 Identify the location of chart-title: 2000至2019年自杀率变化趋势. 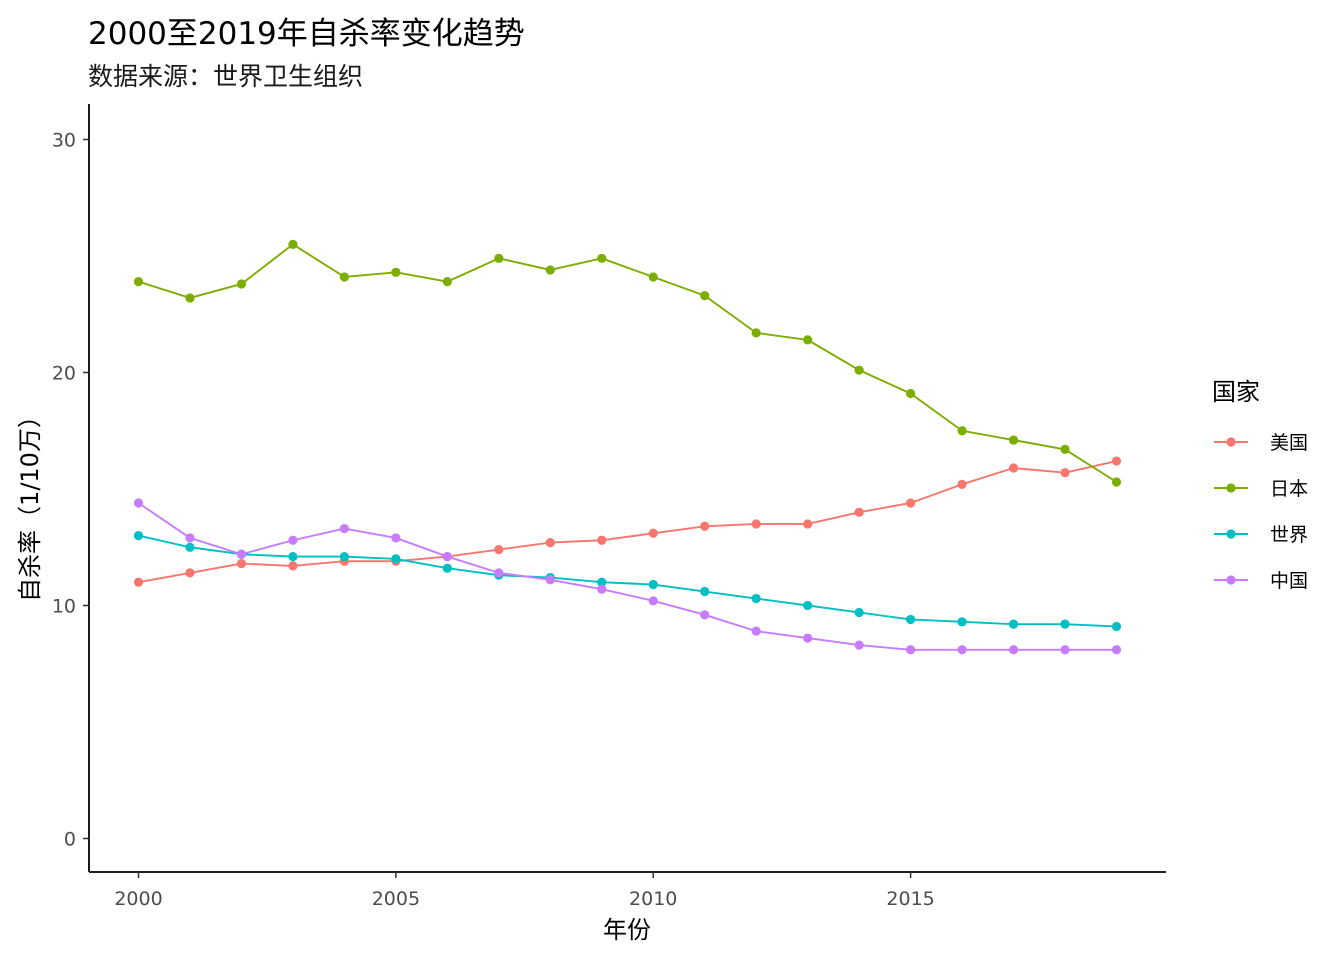
(306, 34).